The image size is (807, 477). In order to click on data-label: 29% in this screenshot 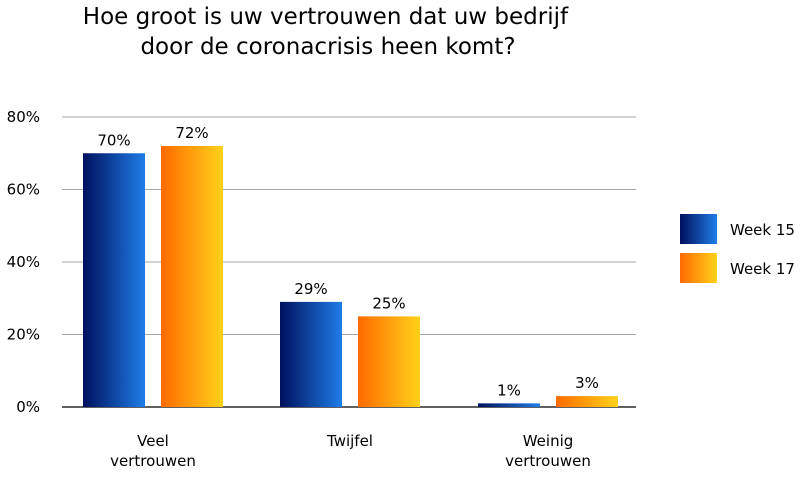, I will do `click(310, 289)`.